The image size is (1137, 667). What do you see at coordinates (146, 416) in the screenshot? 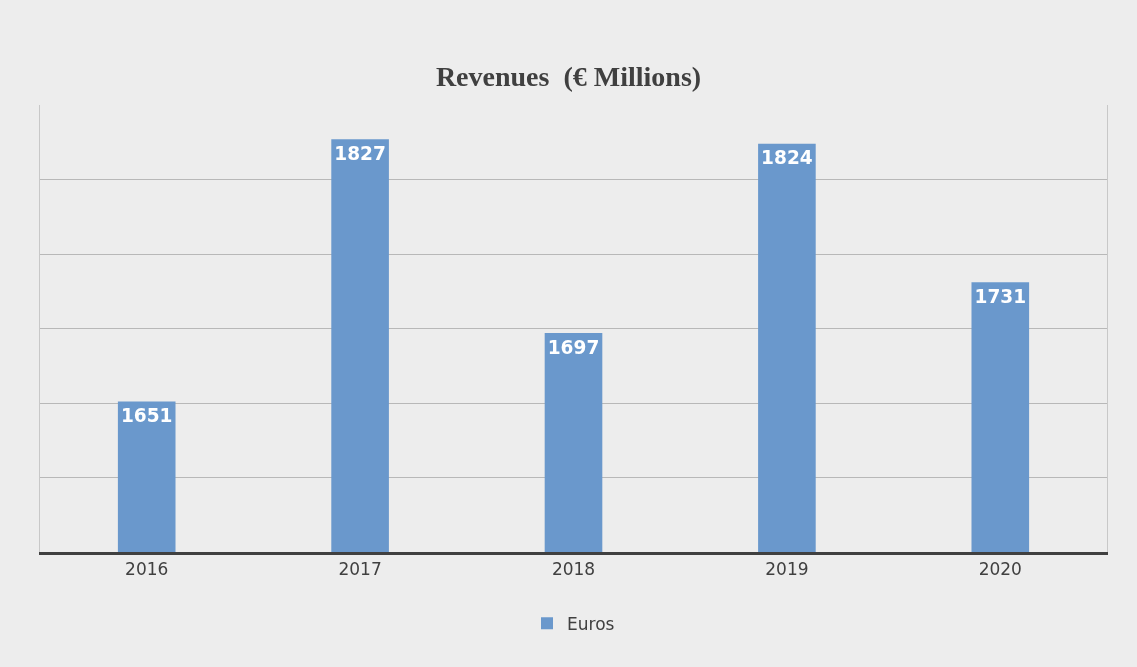
I see `data-label: 1651` at bounding box center [146, 416].